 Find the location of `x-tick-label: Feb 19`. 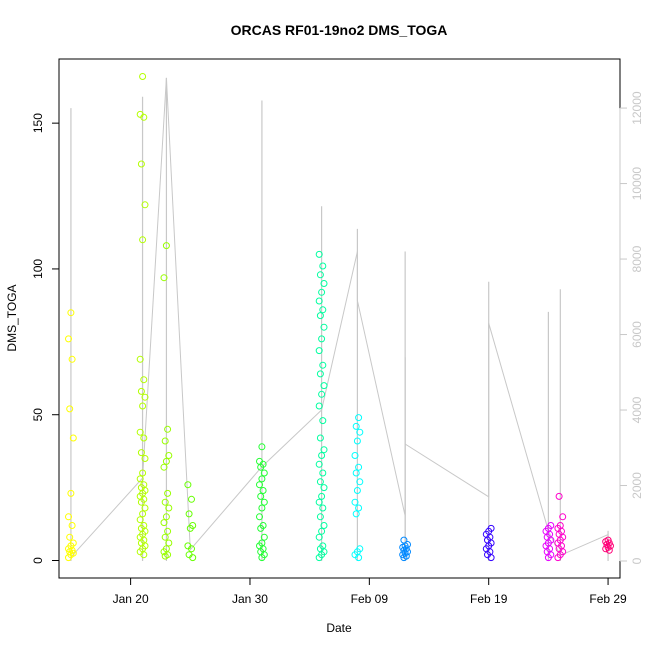

x-tick-label: Feb 19 is located at coordinates (489, 599).